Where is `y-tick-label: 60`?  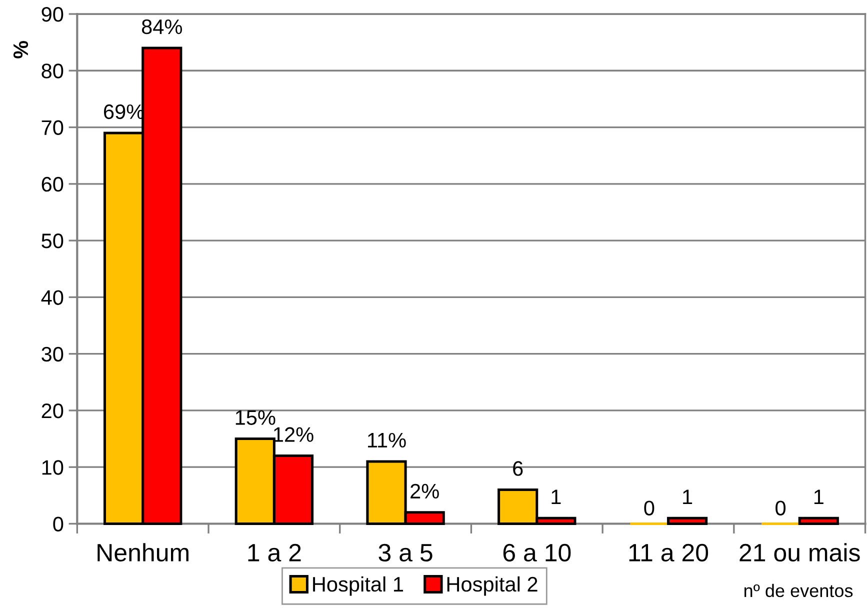 y-tick-label: 60 is located at coordinates (53, 184).